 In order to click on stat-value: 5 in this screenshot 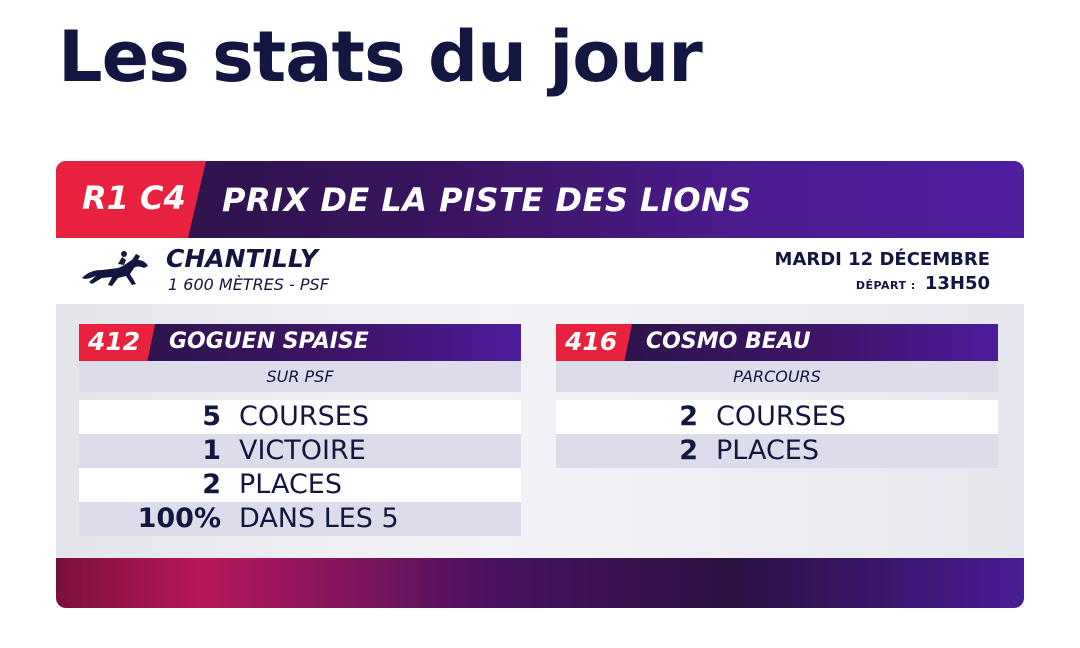, I will do `click(211, 416)`.